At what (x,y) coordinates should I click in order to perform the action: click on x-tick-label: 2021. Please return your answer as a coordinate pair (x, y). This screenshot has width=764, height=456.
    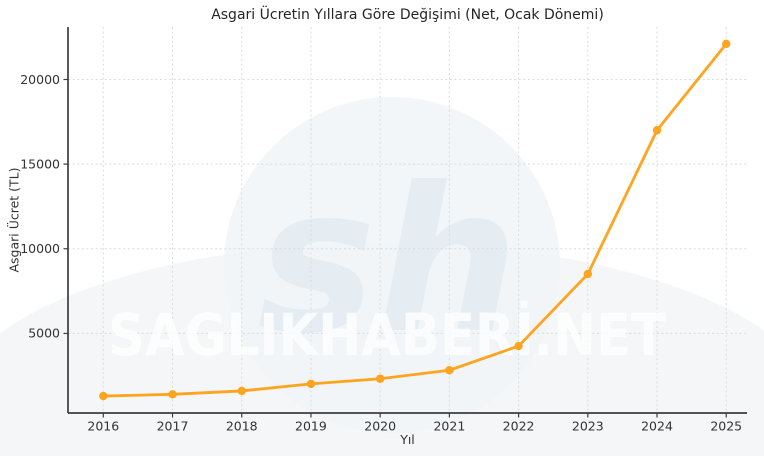
    Looking at the image, I should click on (449, 426).